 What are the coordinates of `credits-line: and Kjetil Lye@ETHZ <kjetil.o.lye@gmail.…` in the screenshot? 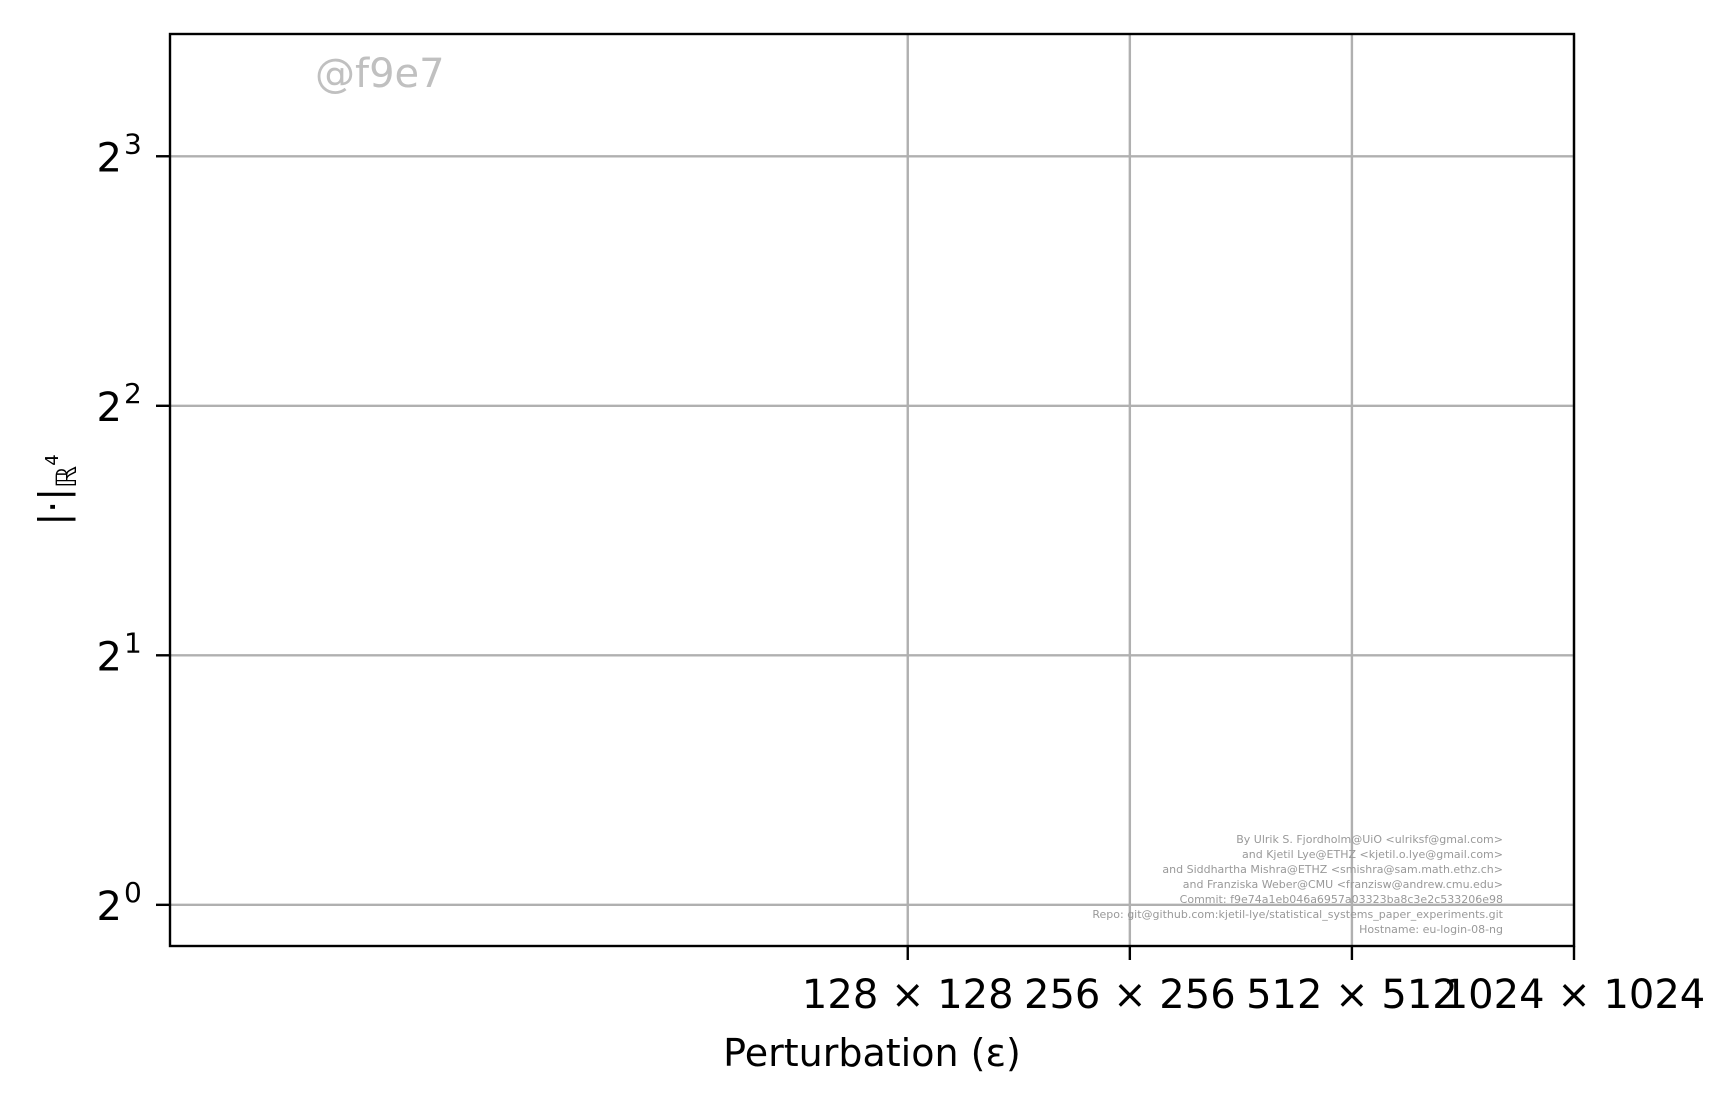 It's located at (1372, 854).